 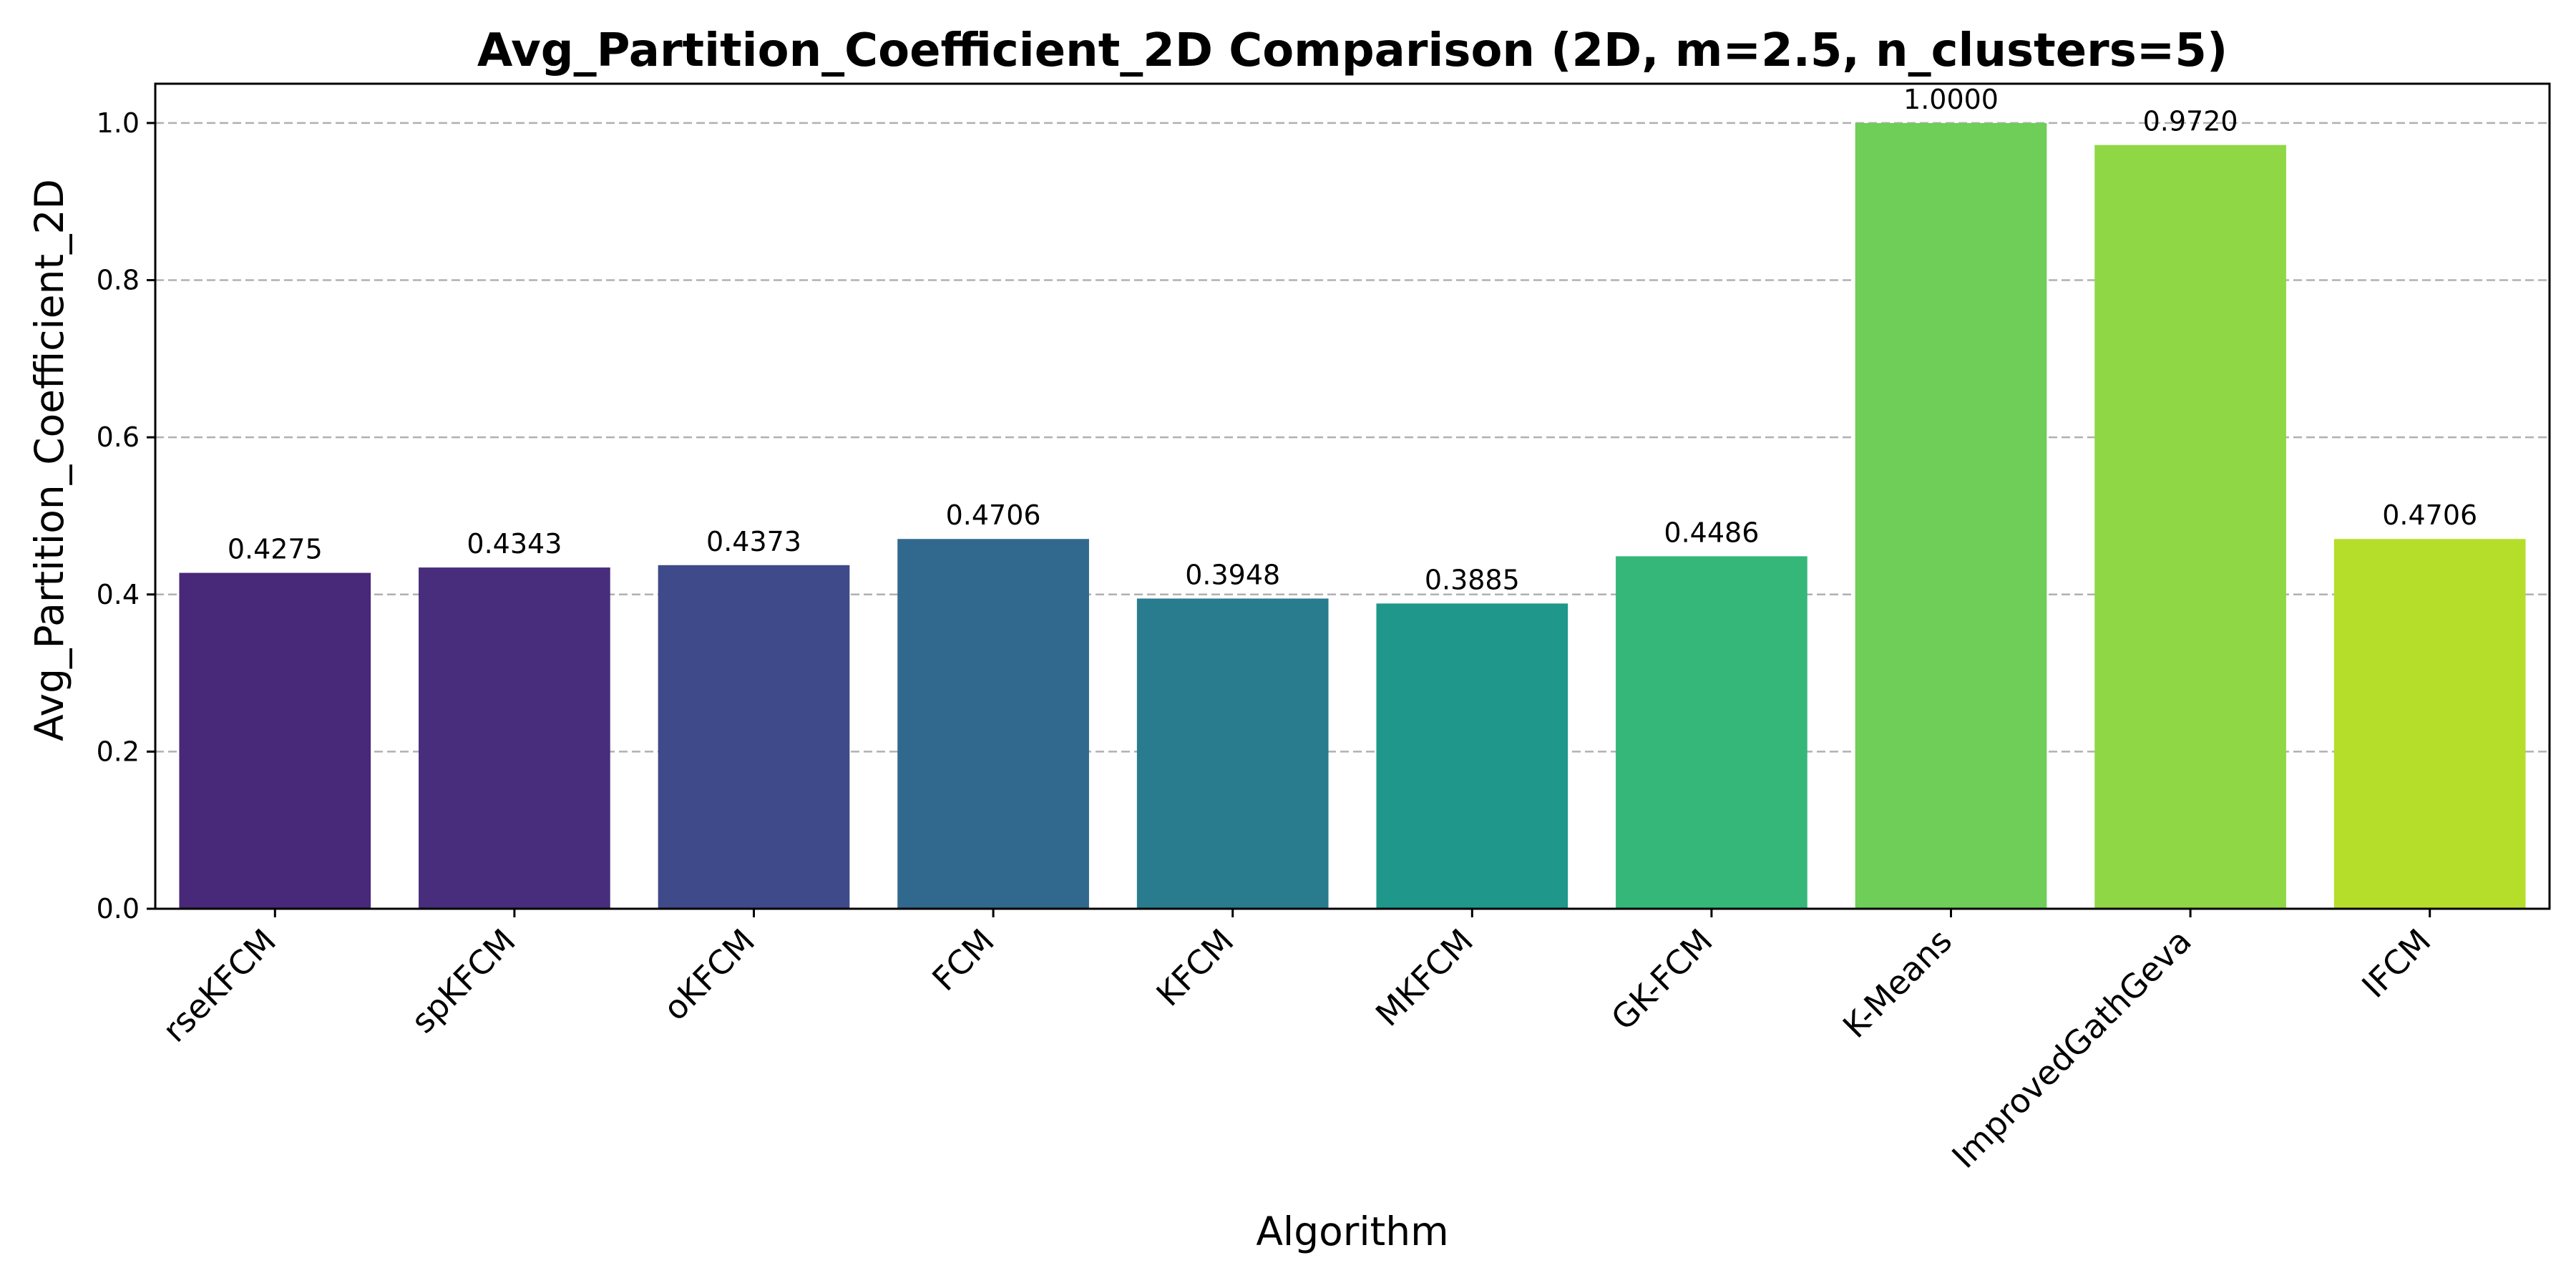 What do you see at coordinates (49, 460) in the screenshot?
I see `y-axis-label: Avg_Partition_Coefficient_2D` at bounding box center [49, 460].